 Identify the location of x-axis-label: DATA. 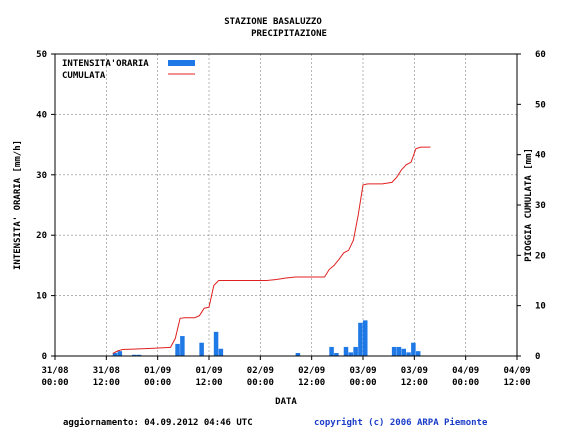
(286, 402).